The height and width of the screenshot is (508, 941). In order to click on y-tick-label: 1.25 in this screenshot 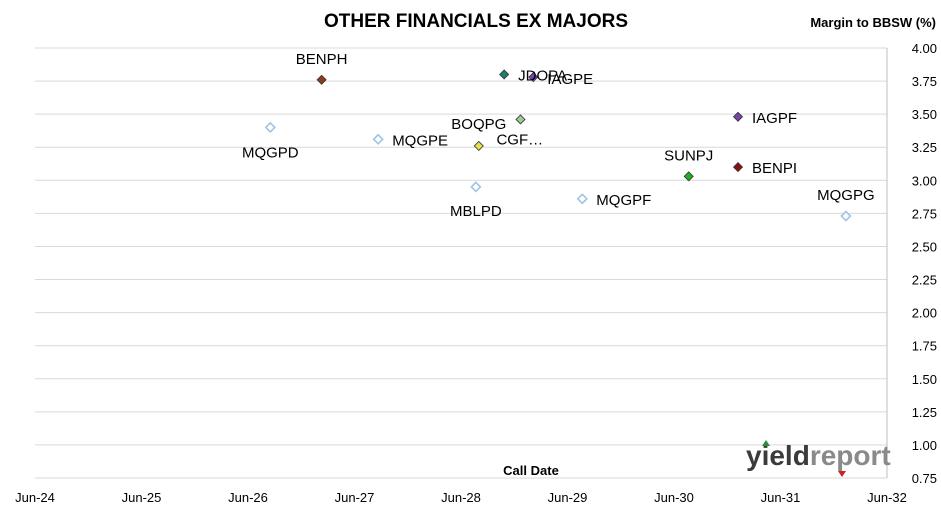, I will do `click(924, 412)`.